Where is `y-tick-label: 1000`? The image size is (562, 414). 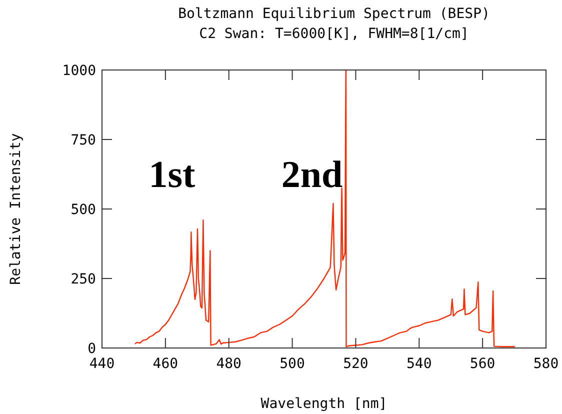
y-tick-label: 1000 is located at coordinates (79, 71).